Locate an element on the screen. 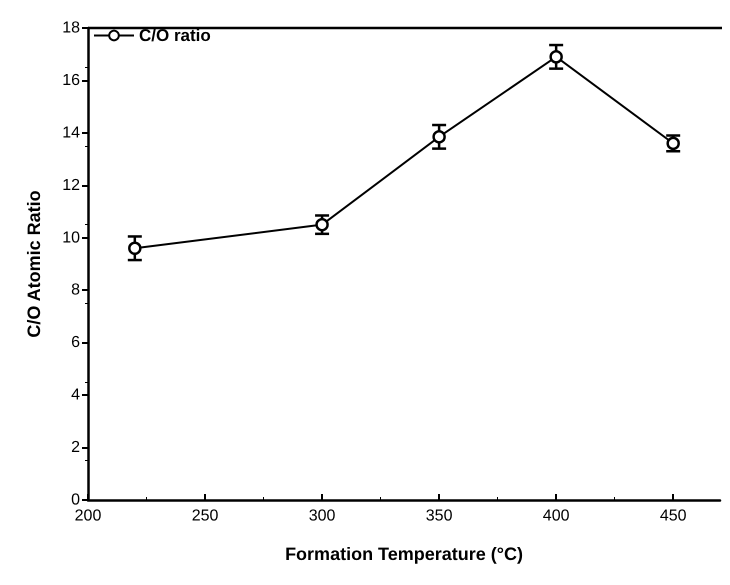 This screenshot has height=585, width=730. y-axis-title: C/O Atomic Ratio is located at coordinates (34, 264).